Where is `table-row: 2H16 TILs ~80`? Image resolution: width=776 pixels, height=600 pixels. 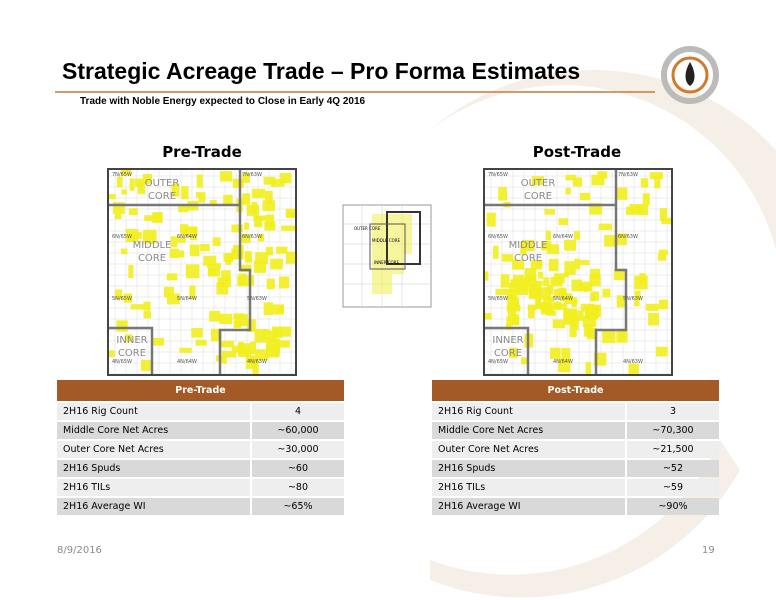
table-row: 2H16 TILs ~80 is located at coordinates (200, 487).